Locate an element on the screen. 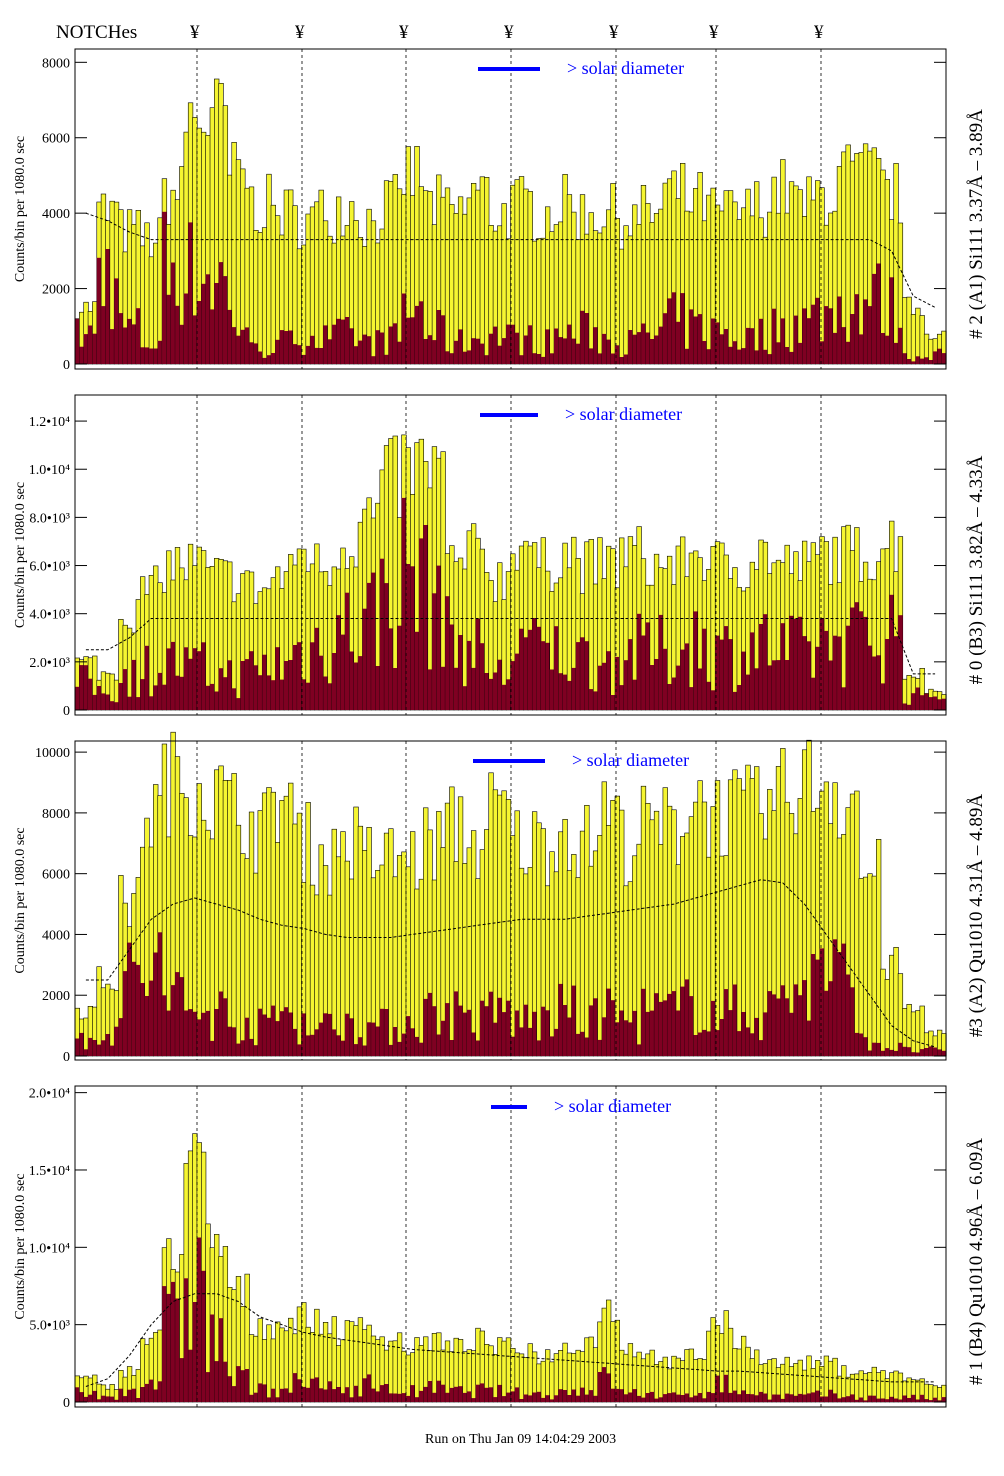 This screenshot has height=1476, width=1004. legend-swatch is located at coordinates (509, 415).